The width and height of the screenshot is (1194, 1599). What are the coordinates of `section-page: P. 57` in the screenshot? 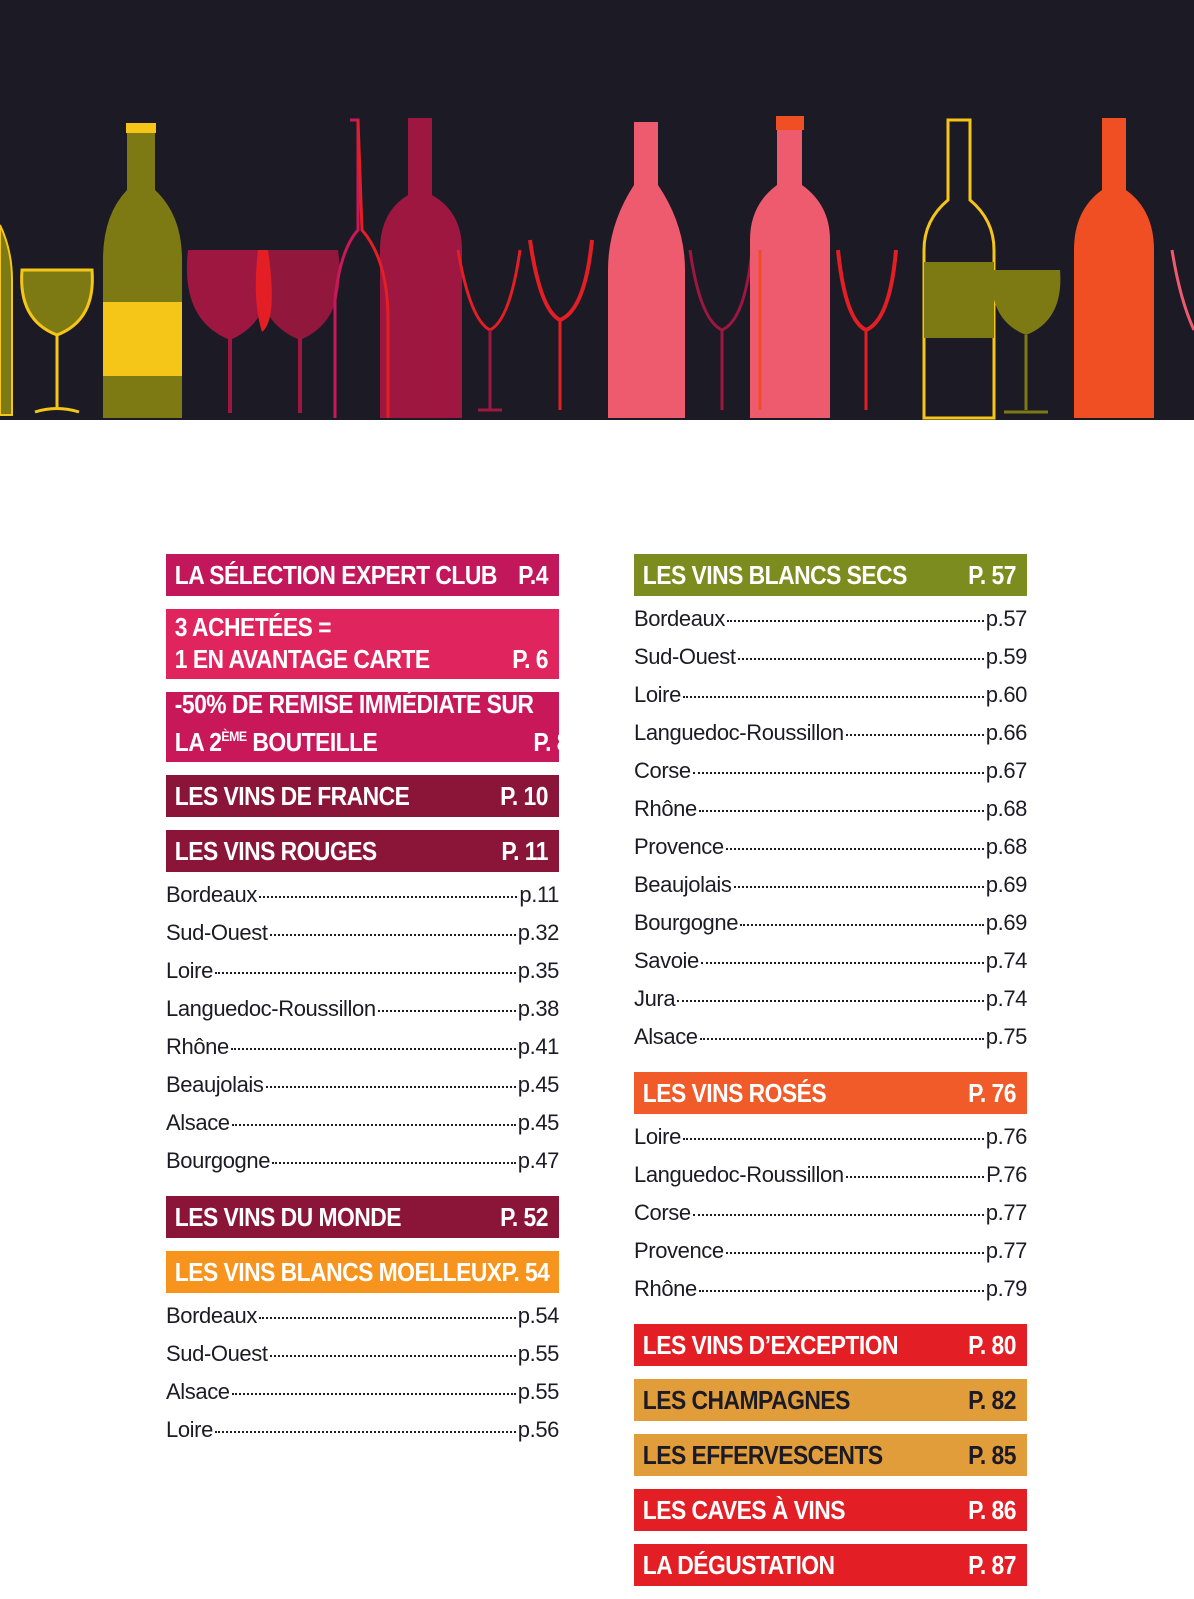 It's located at (992, 575).